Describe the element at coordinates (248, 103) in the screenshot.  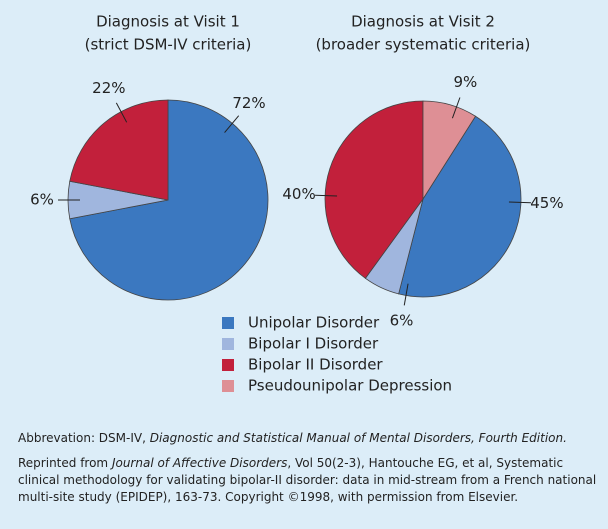
I see `data-label: 72%` at that location.